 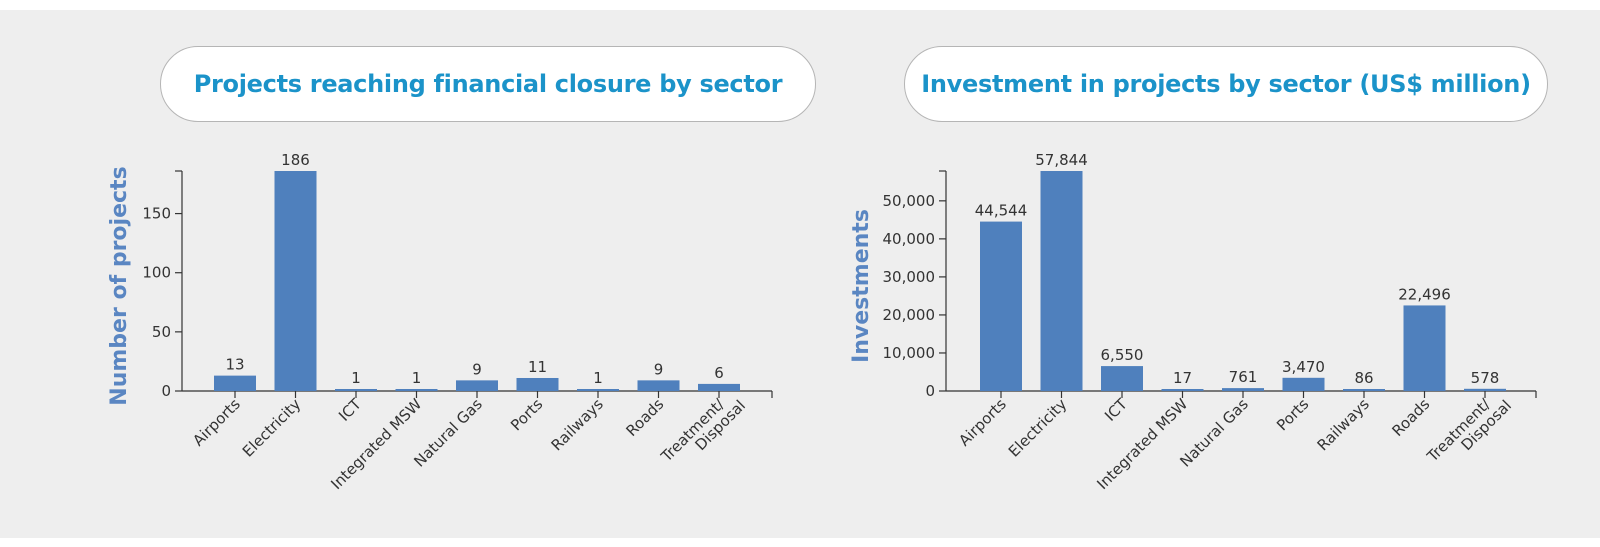 I want to click on bar-value-label: 6, so click(x=719, y=373).